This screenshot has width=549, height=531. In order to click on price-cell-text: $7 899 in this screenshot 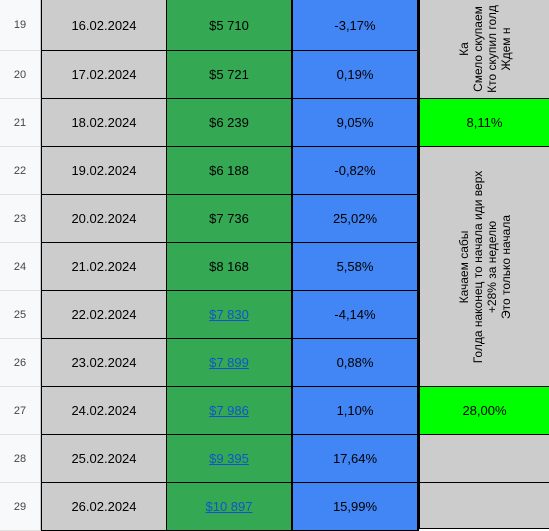, I will do `click(229, 362)`.